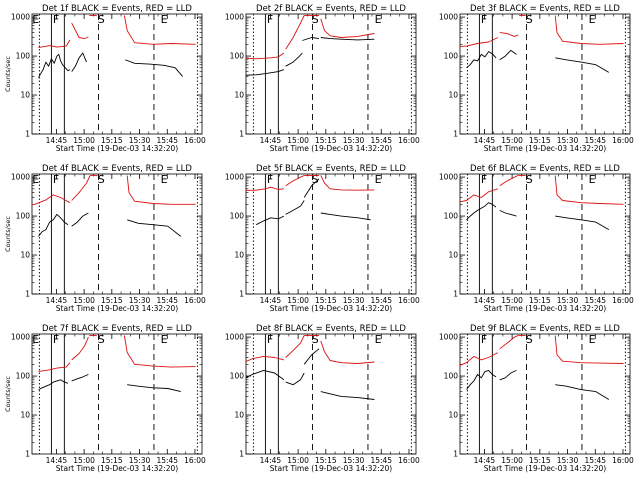  Describe the element at coordinates (545, 329) in the screenshot. I see `panel-title: Det 9f BLACK = Events, RED = LLD` at that location.